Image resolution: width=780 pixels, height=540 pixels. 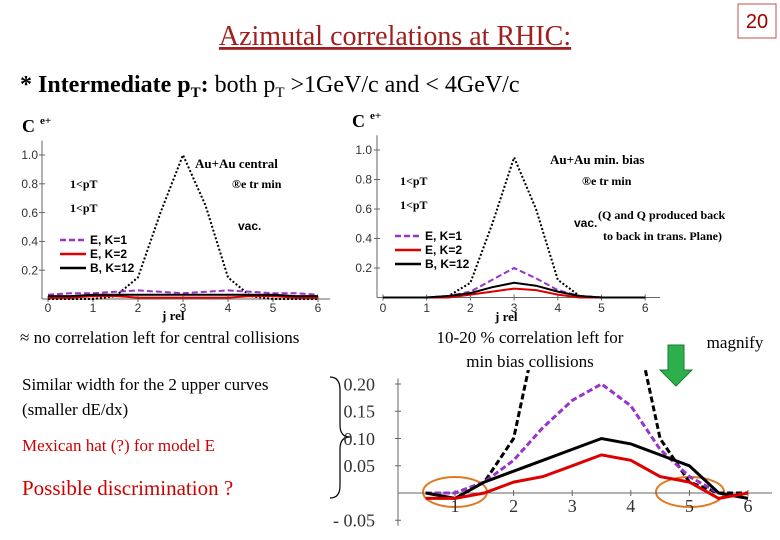 What do you see at coordinates (402, 85) in the screenshot?
I see `subtitle-part: >1GeV/c and < 4GeV/c` at bounding box center [402, 85].